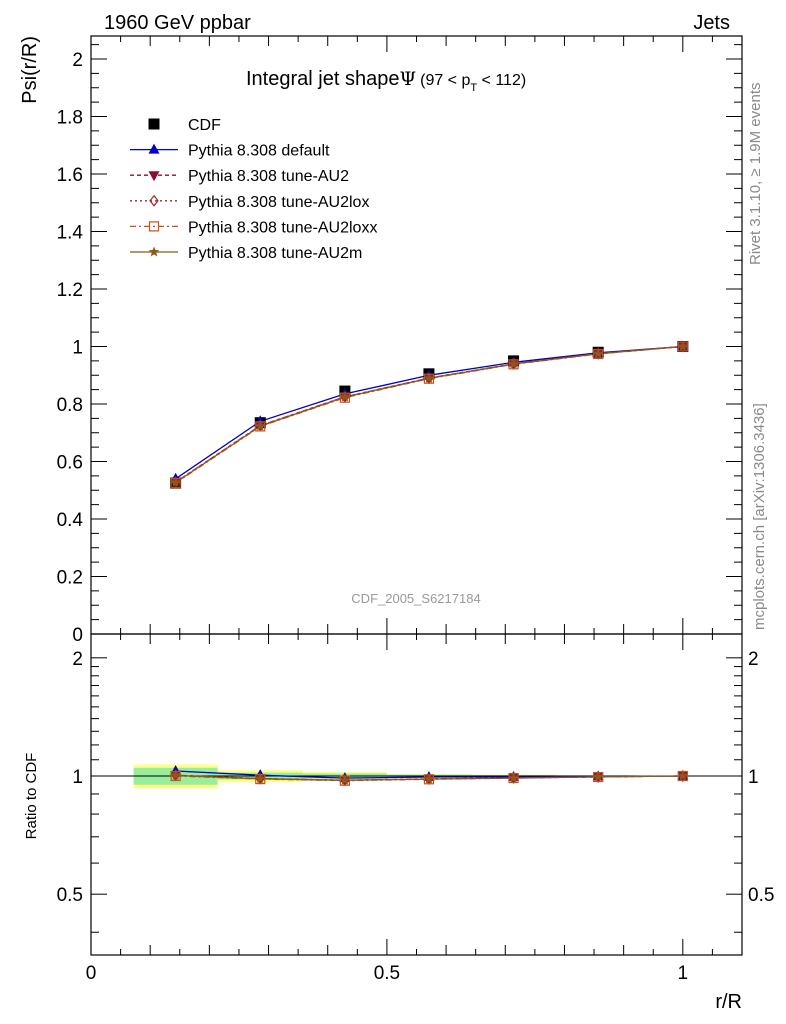 The height and width of the screenshot is (1024, 786). Describe the element at coordinates (387, 973) in the screenshot. I see `ratio-xtick-label: 0.5` at that location.